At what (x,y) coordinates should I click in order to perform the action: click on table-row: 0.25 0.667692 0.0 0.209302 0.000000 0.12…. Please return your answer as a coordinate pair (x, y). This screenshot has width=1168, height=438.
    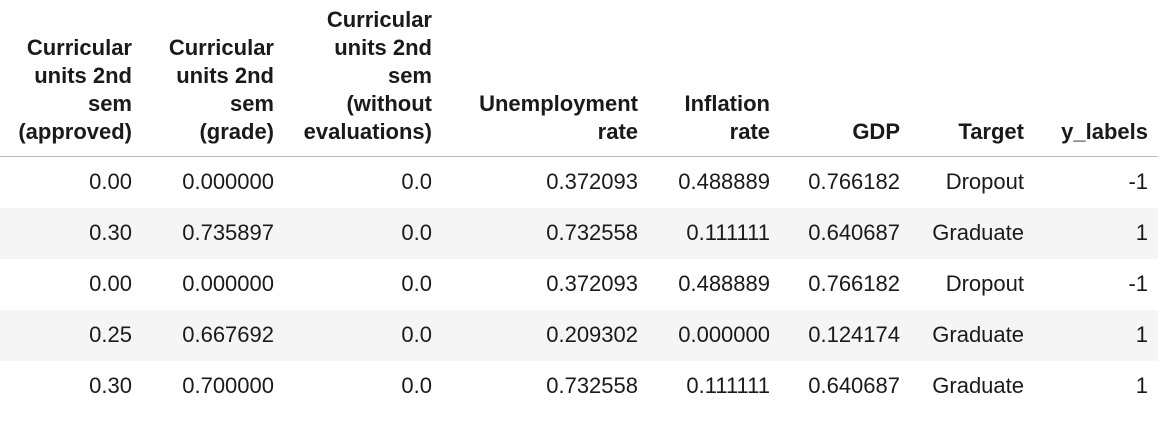
    Looking at the image, I should click on (579, 335).